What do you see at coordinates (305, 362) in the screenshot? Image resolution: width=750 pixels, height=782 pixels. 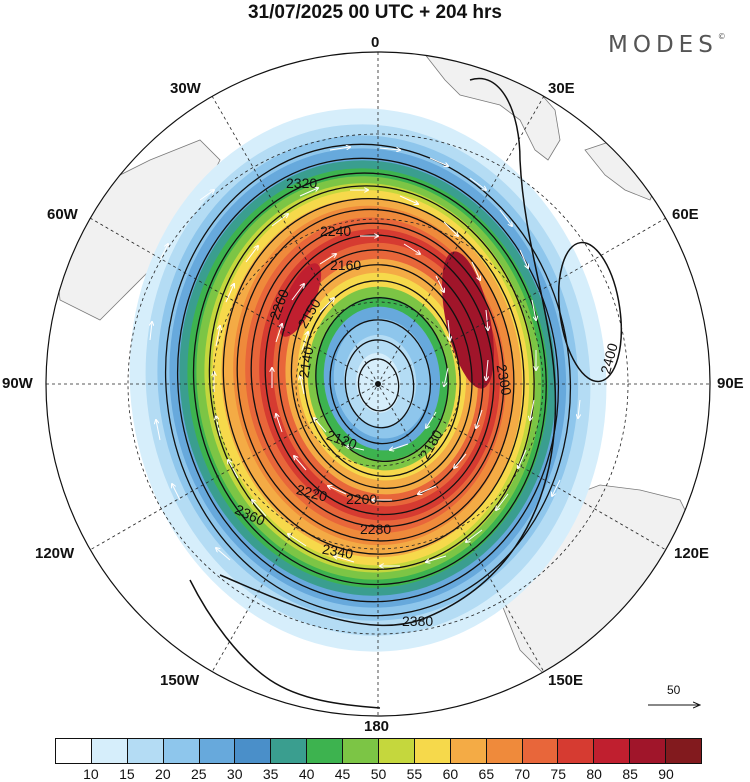 I see `contour-label: 2140` at bounding box center [305, 362].